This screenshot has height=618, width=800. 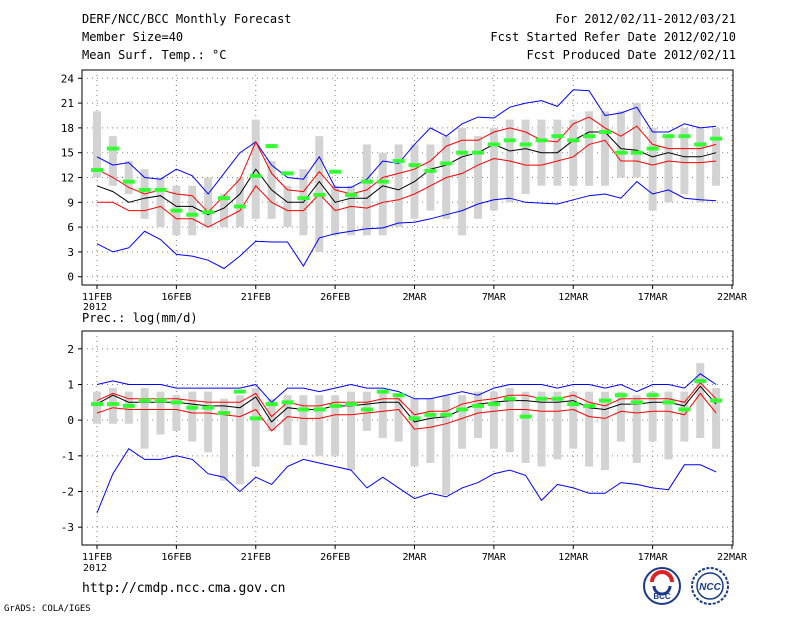 What do you see at coordinates (494, 557) in the screenshot?
I see `x-tick-label: 7MAR` at bounding box center [494, 557].